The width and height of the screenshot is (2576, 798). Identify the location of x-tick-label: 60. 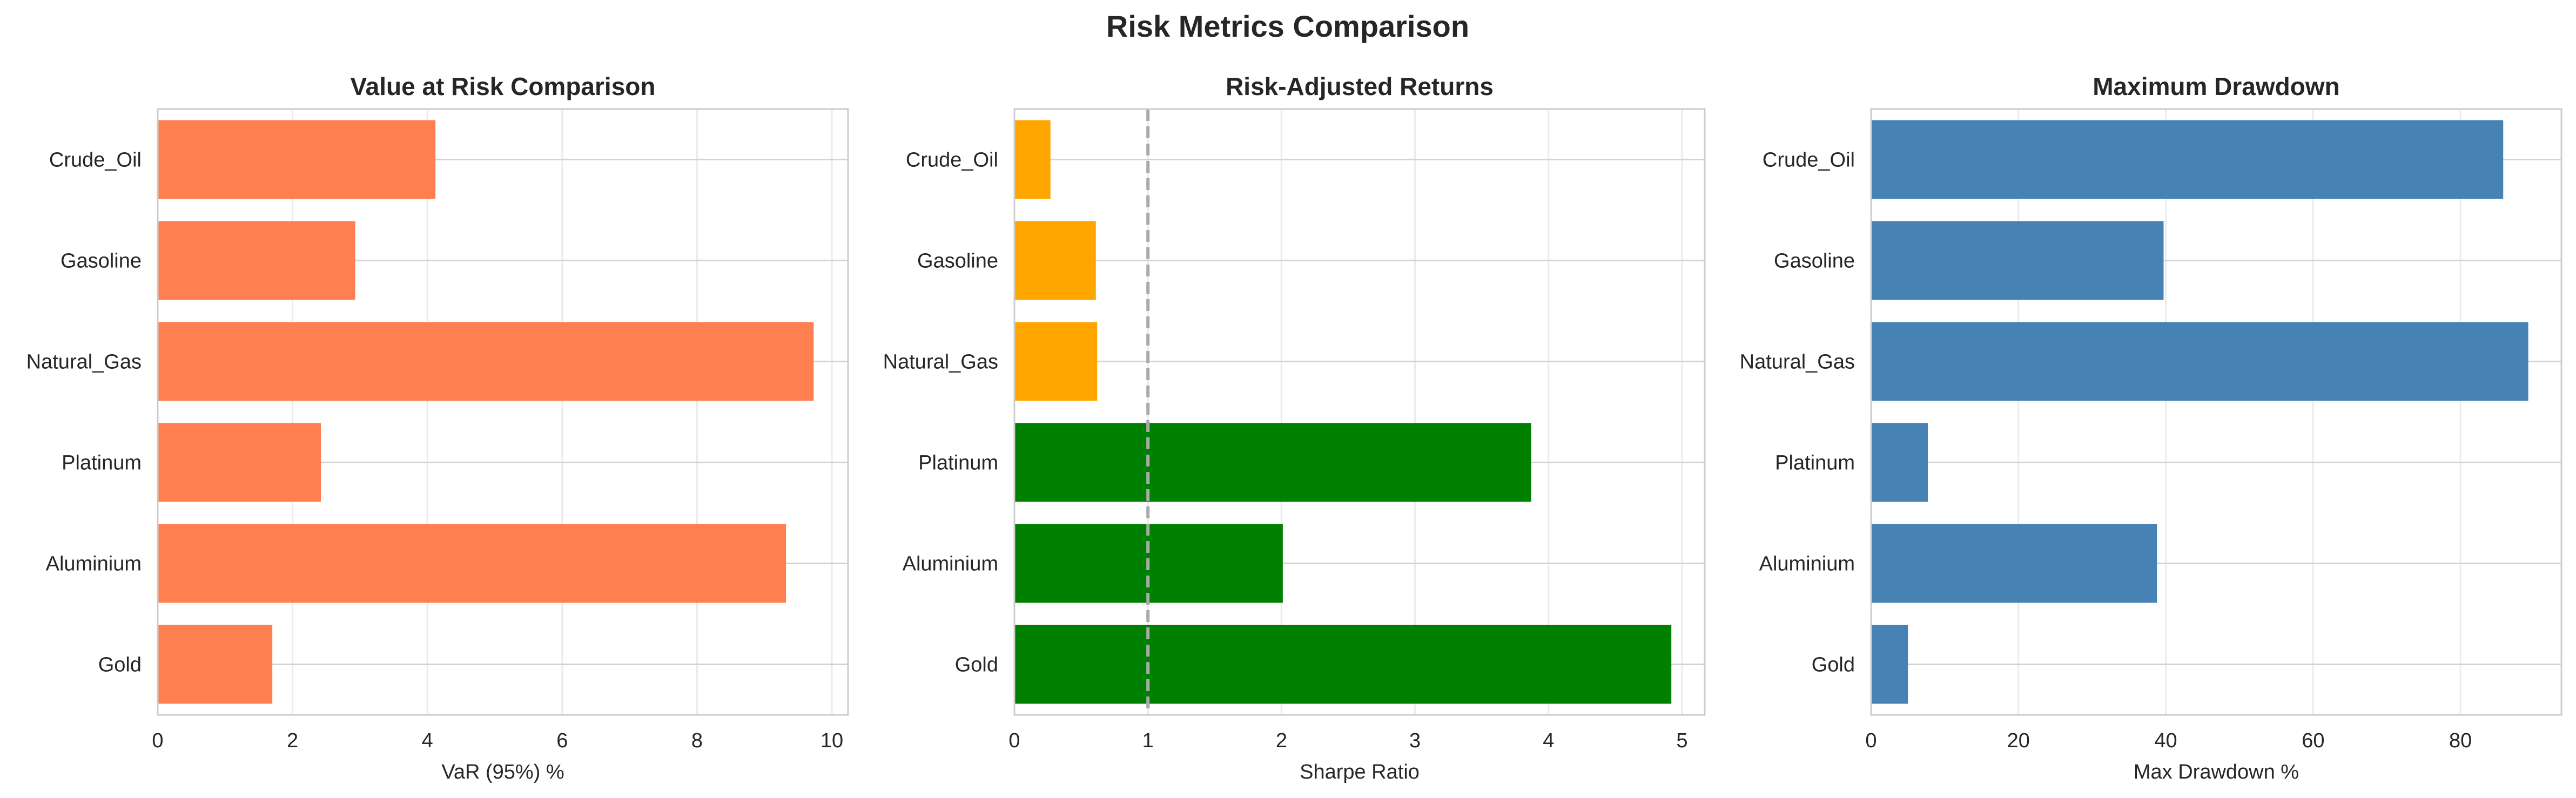
(2313, 740).